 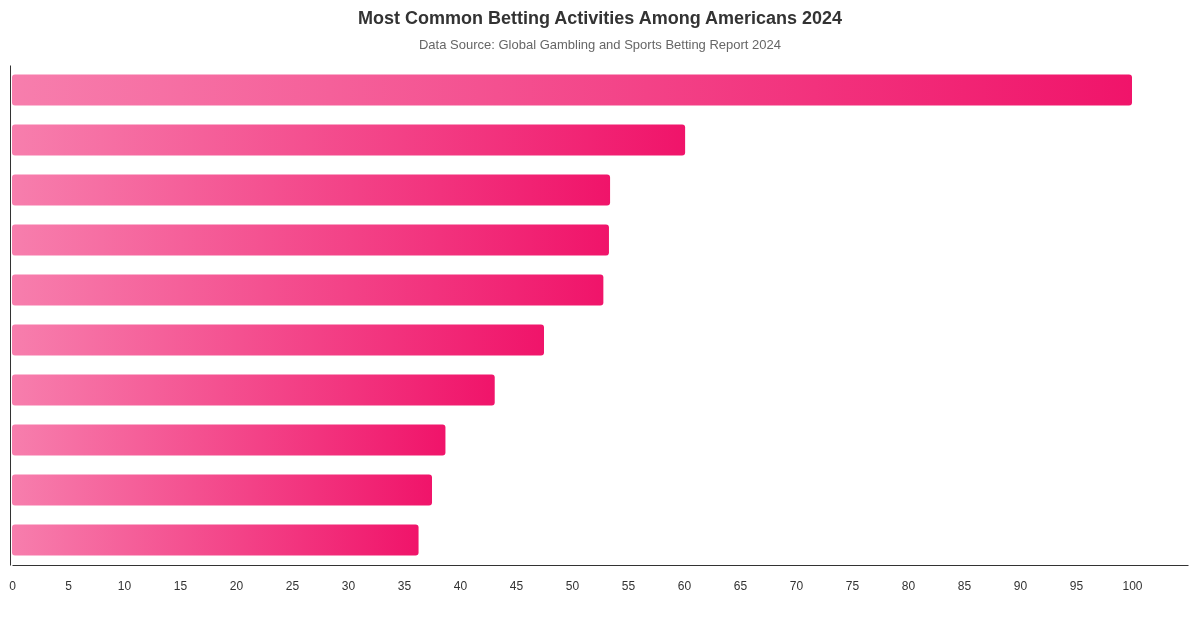 What do you see at coordinates (600, 18) in the screenshot?
I see `chart-title: Most Common Betting Activities Among Americans 2024` at bounding box center [600, 18].